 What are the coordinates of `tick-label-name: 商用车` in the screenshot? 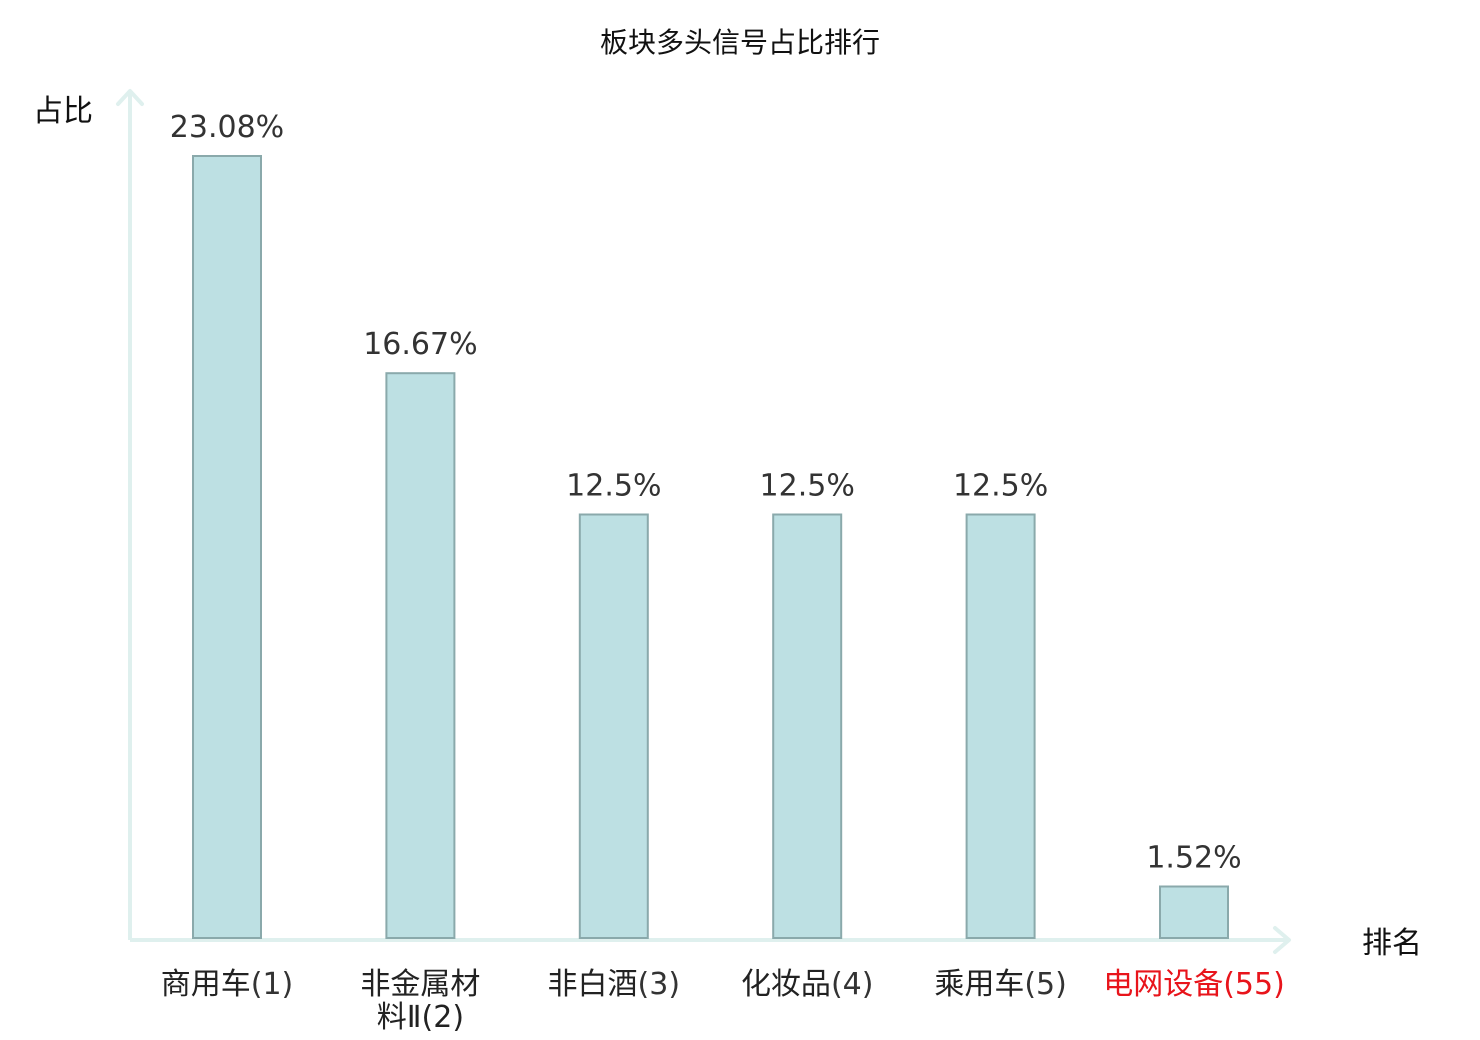 It's located at (206, 984).